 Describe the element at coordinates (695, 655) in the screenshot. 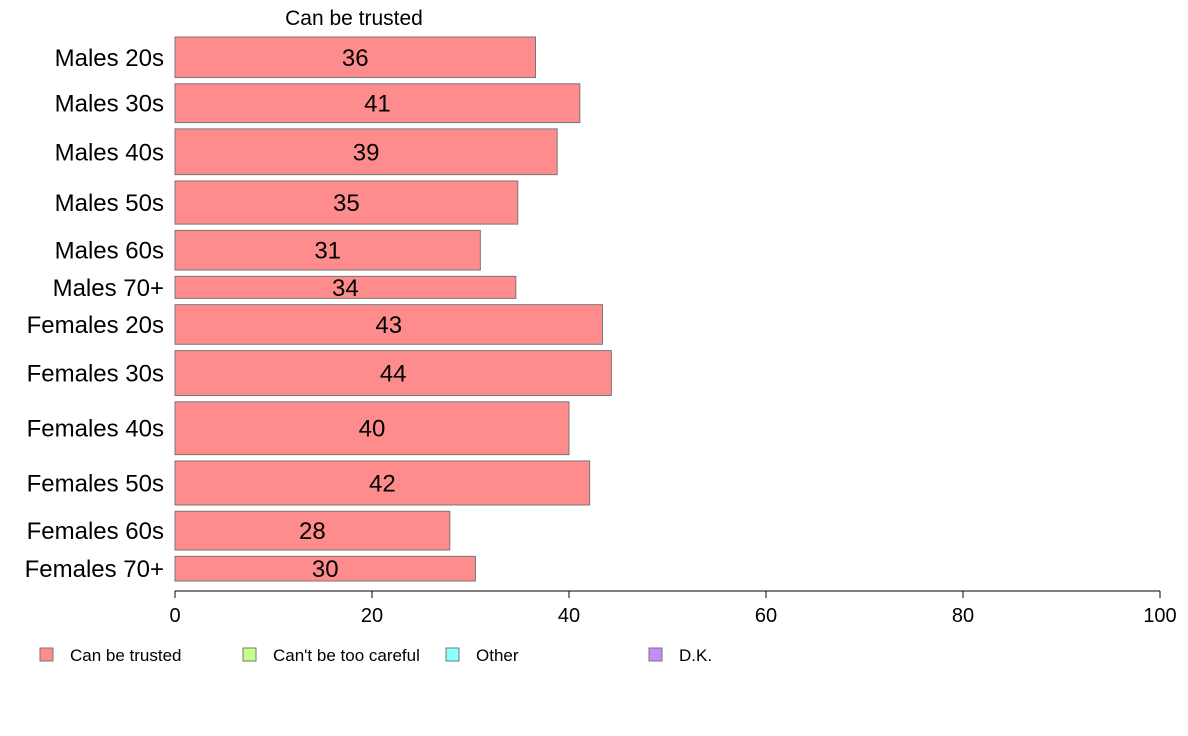

I see `legend-label: D.K.` at that location.